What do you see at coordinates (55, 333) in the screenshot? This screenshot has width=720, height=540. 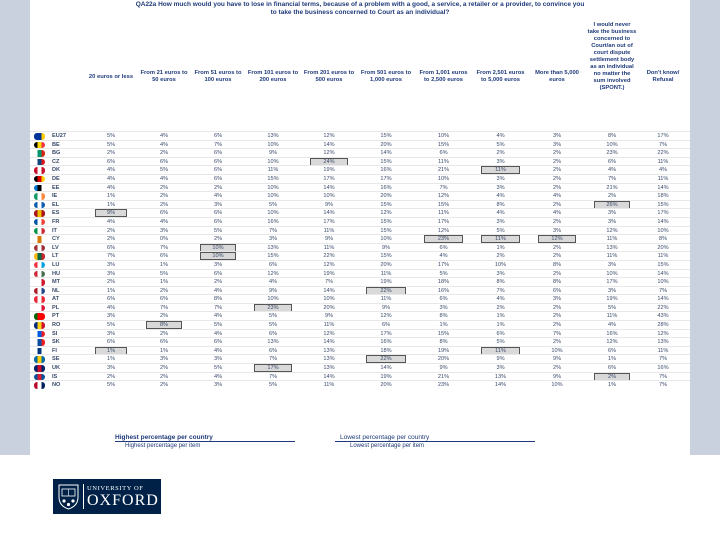 I see `country-code: SI` at bounding box center [55, 333].